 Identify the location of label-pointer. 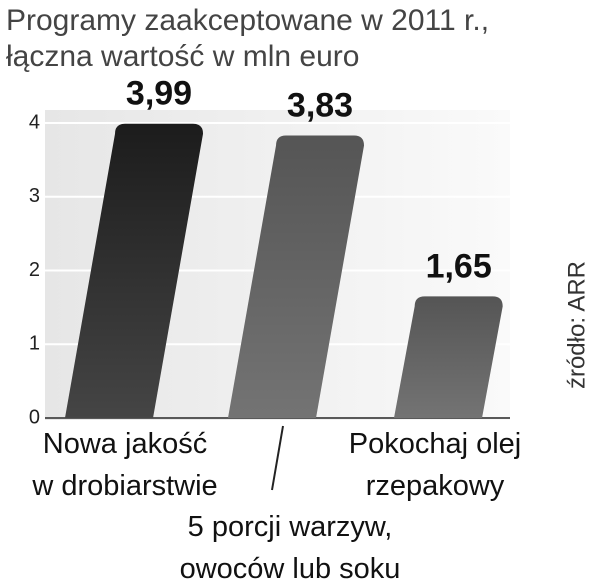
(277, 458).